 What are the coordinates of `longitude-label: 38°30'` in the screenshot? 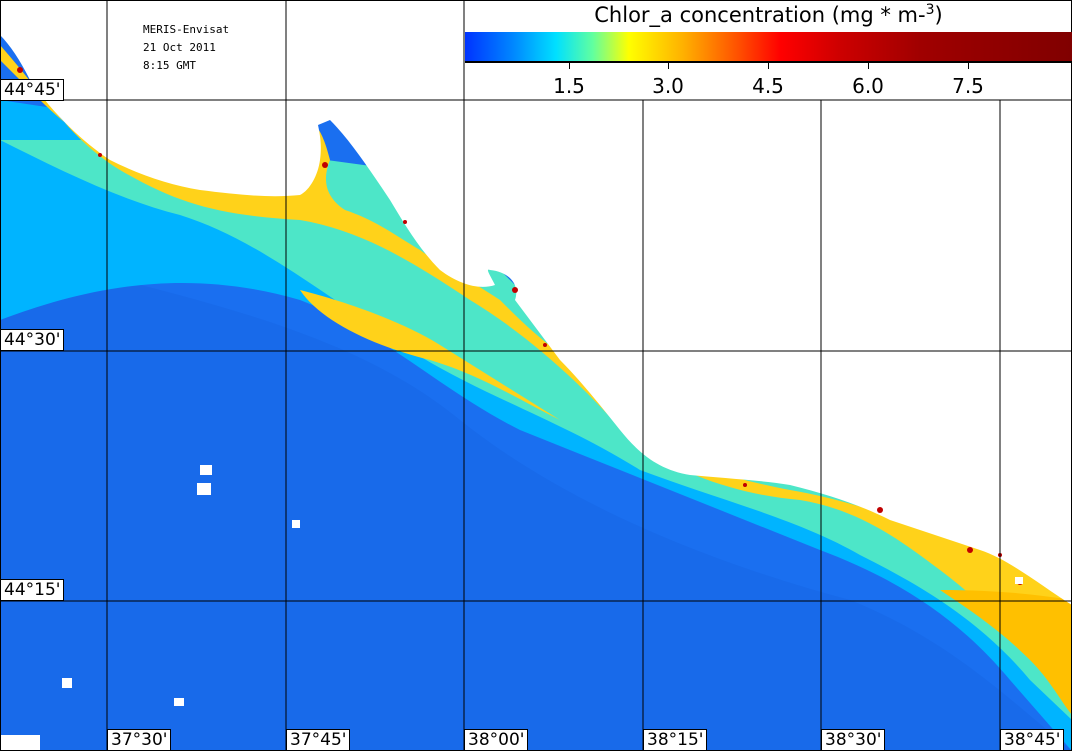 It's located at (853, 740).